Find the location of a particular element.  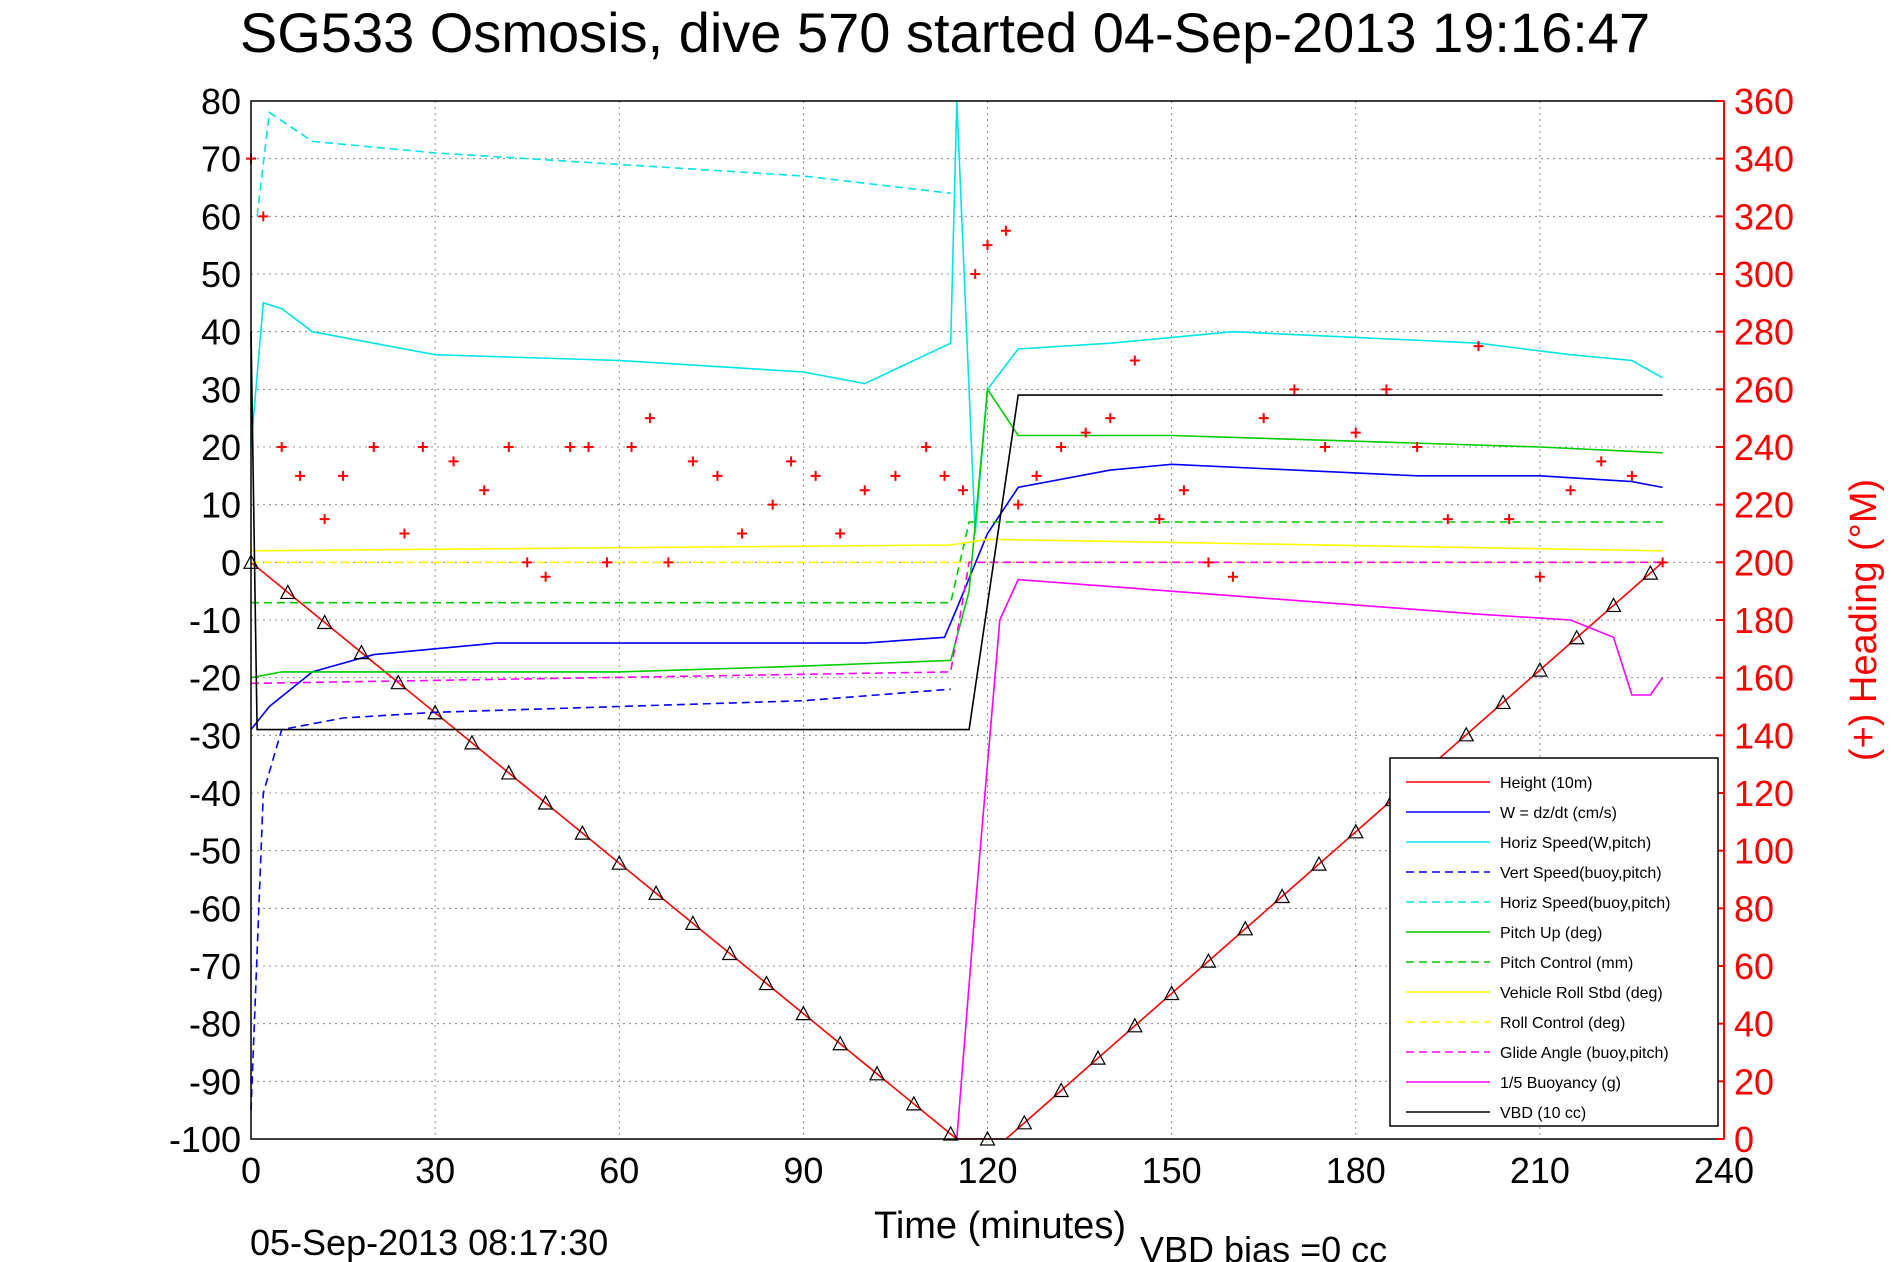

y-tick-label: 30 is located at coordinates (221, 389).